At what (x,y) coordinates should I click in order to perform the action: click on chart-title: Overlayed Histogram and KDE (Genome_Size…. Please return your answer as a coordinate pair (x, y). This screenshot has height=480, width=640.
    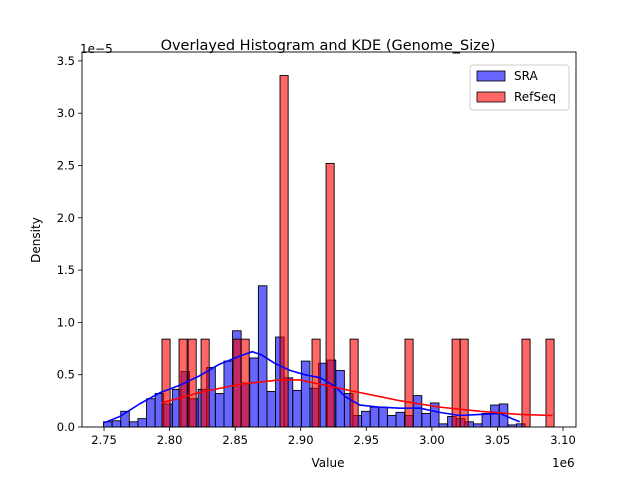
    Looking at the image, I should click on (328, 46).